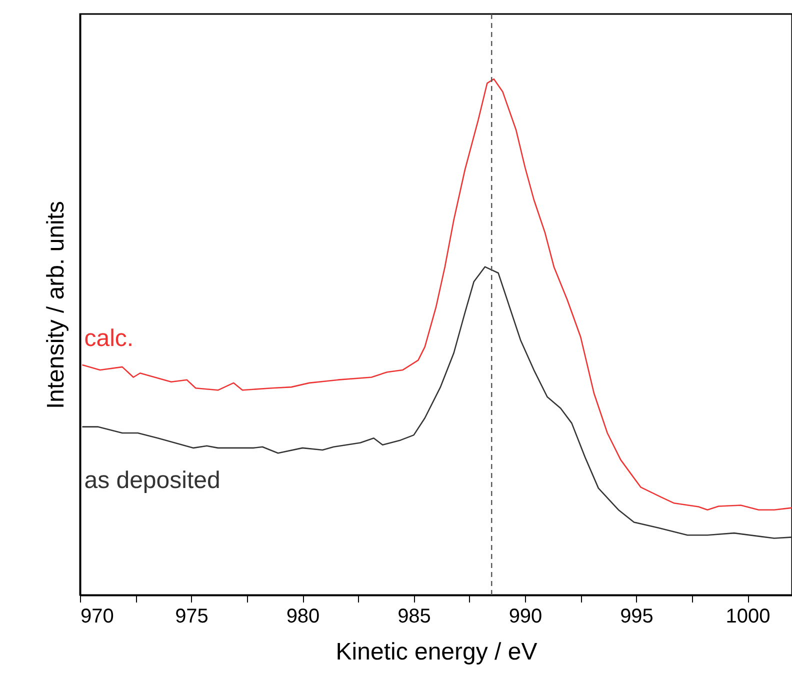  I want to click on x-tick-label: 1000, so click(748, 617).